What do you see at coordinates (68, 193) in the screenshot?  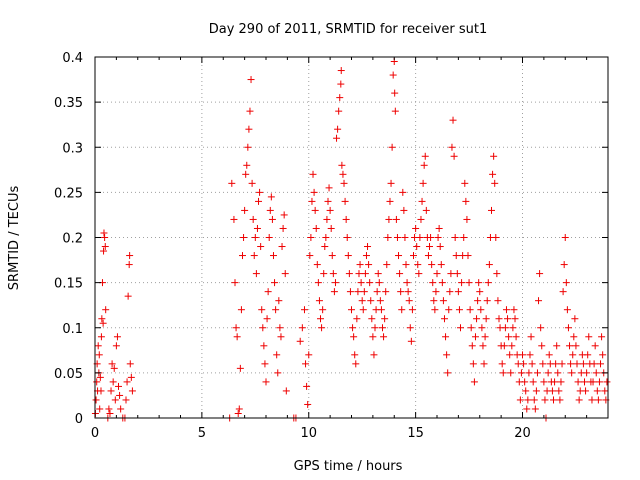 I see `y-tick-label: 0.25` at bounding box center [68, 193].